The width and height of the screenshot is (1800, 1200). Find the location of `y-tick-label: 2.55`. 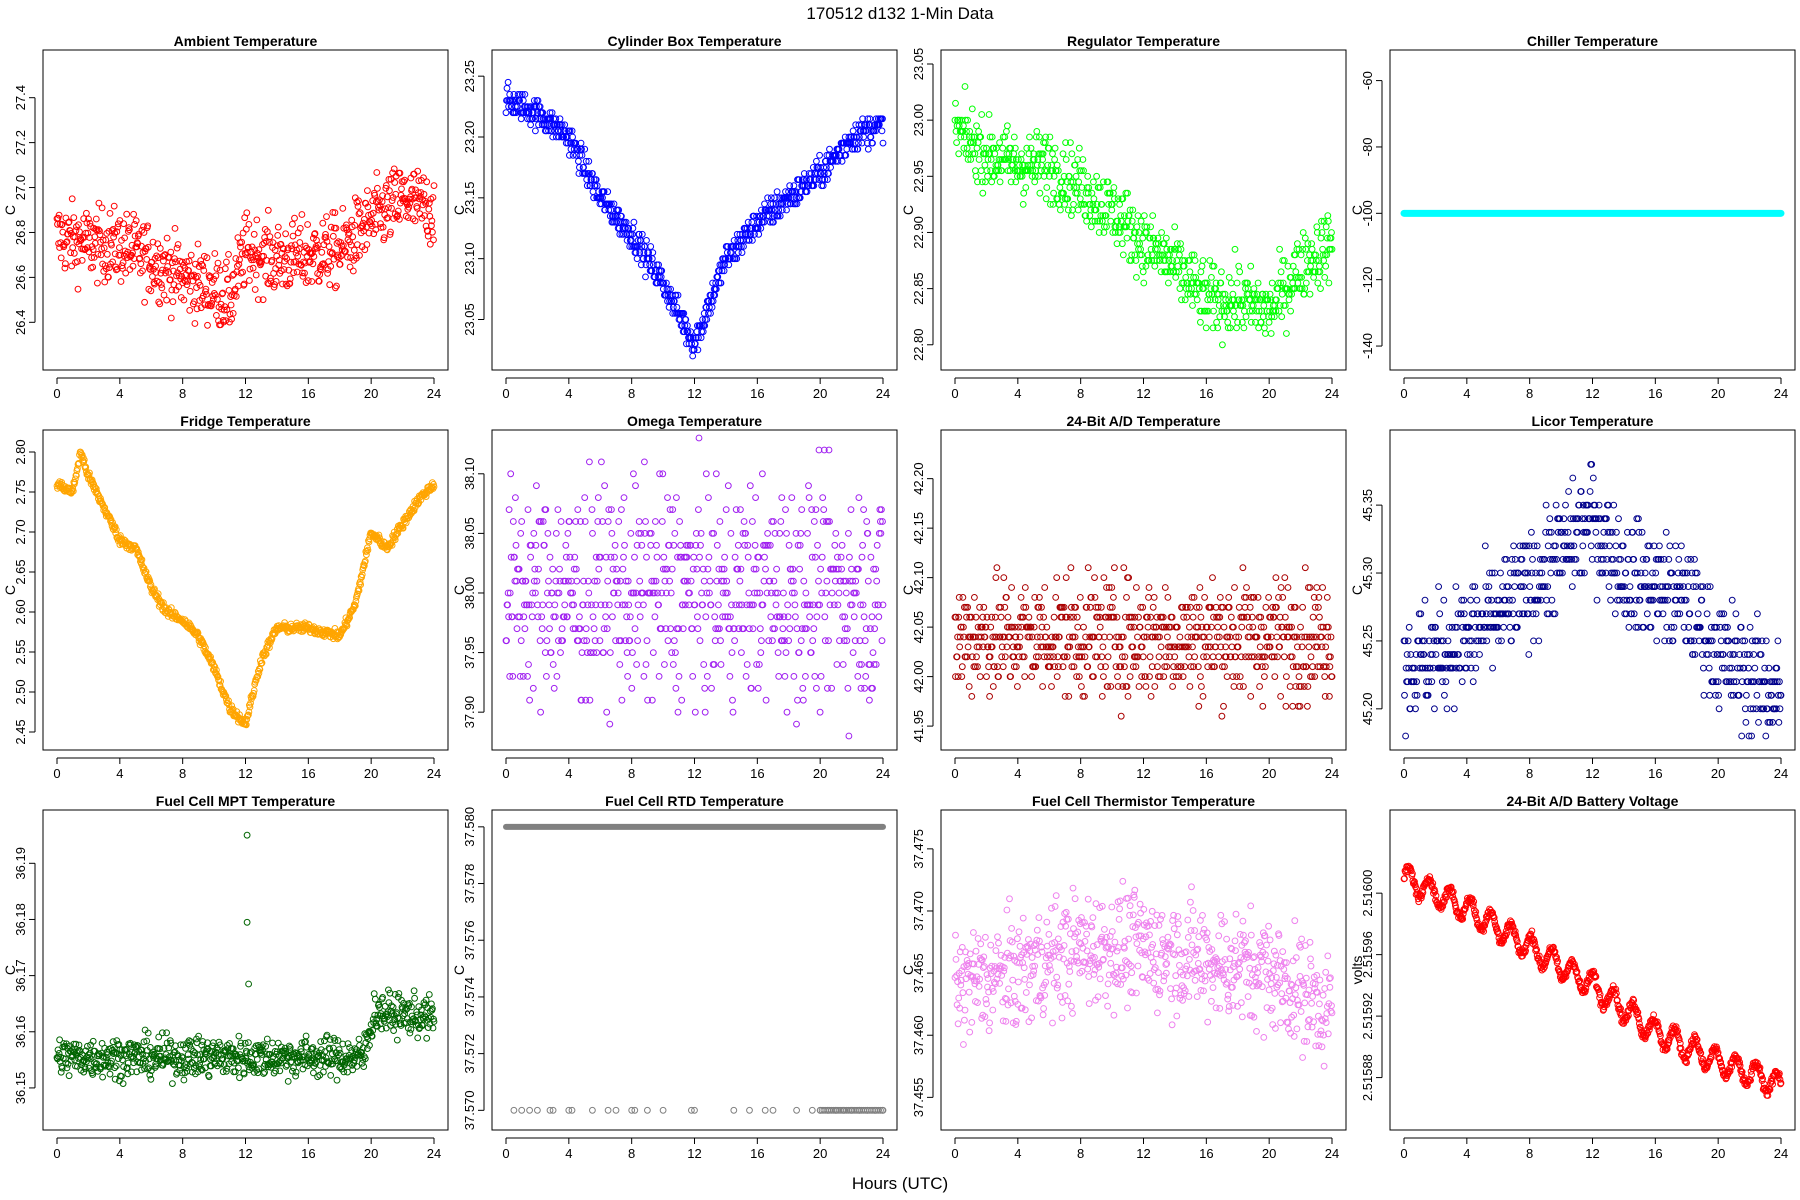

y-tick-label: 2.55 is located at coordinates (20, 651).